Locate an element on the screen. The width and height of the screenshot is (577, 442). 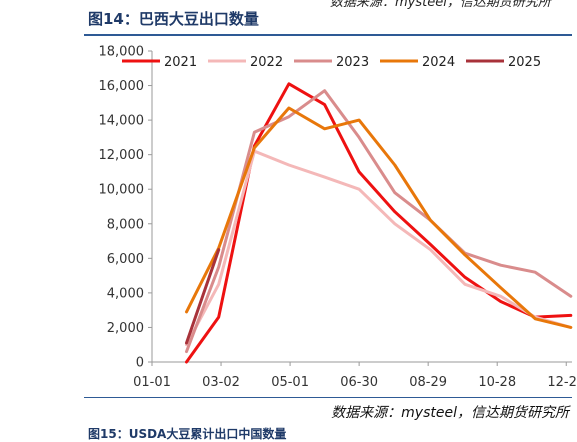
y-tick-label: 2,000 is located at coordinates (125, 328).